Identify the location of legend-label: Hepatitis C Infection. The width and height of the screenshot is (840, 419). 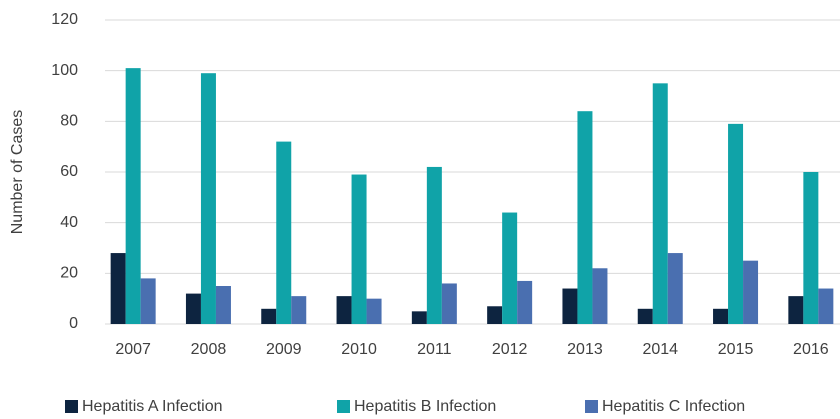
(673, 406).